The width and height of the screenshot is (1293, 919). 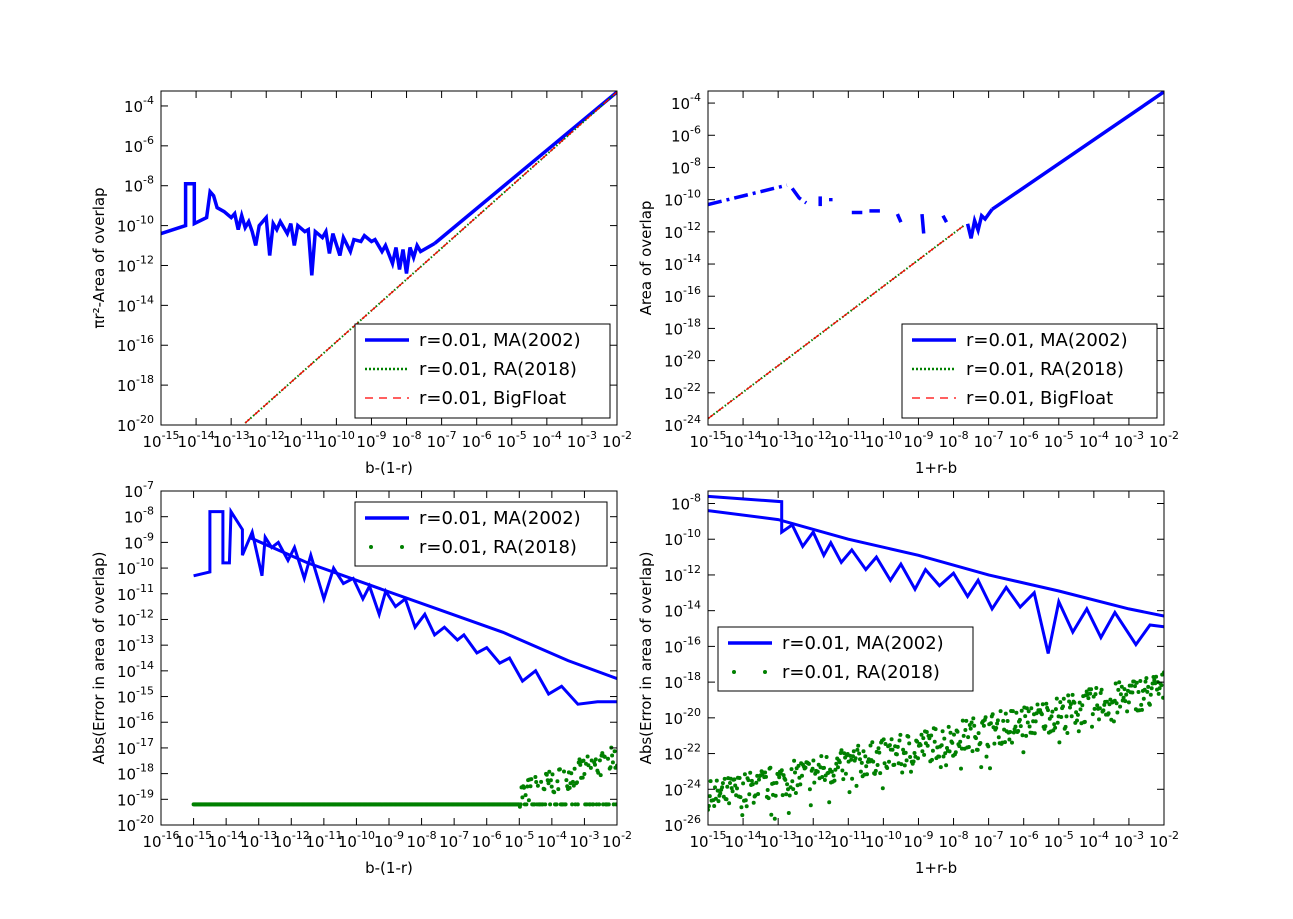 I want to click on x-tick-label: 10⁻¹¹, so click(x=323, y=840).